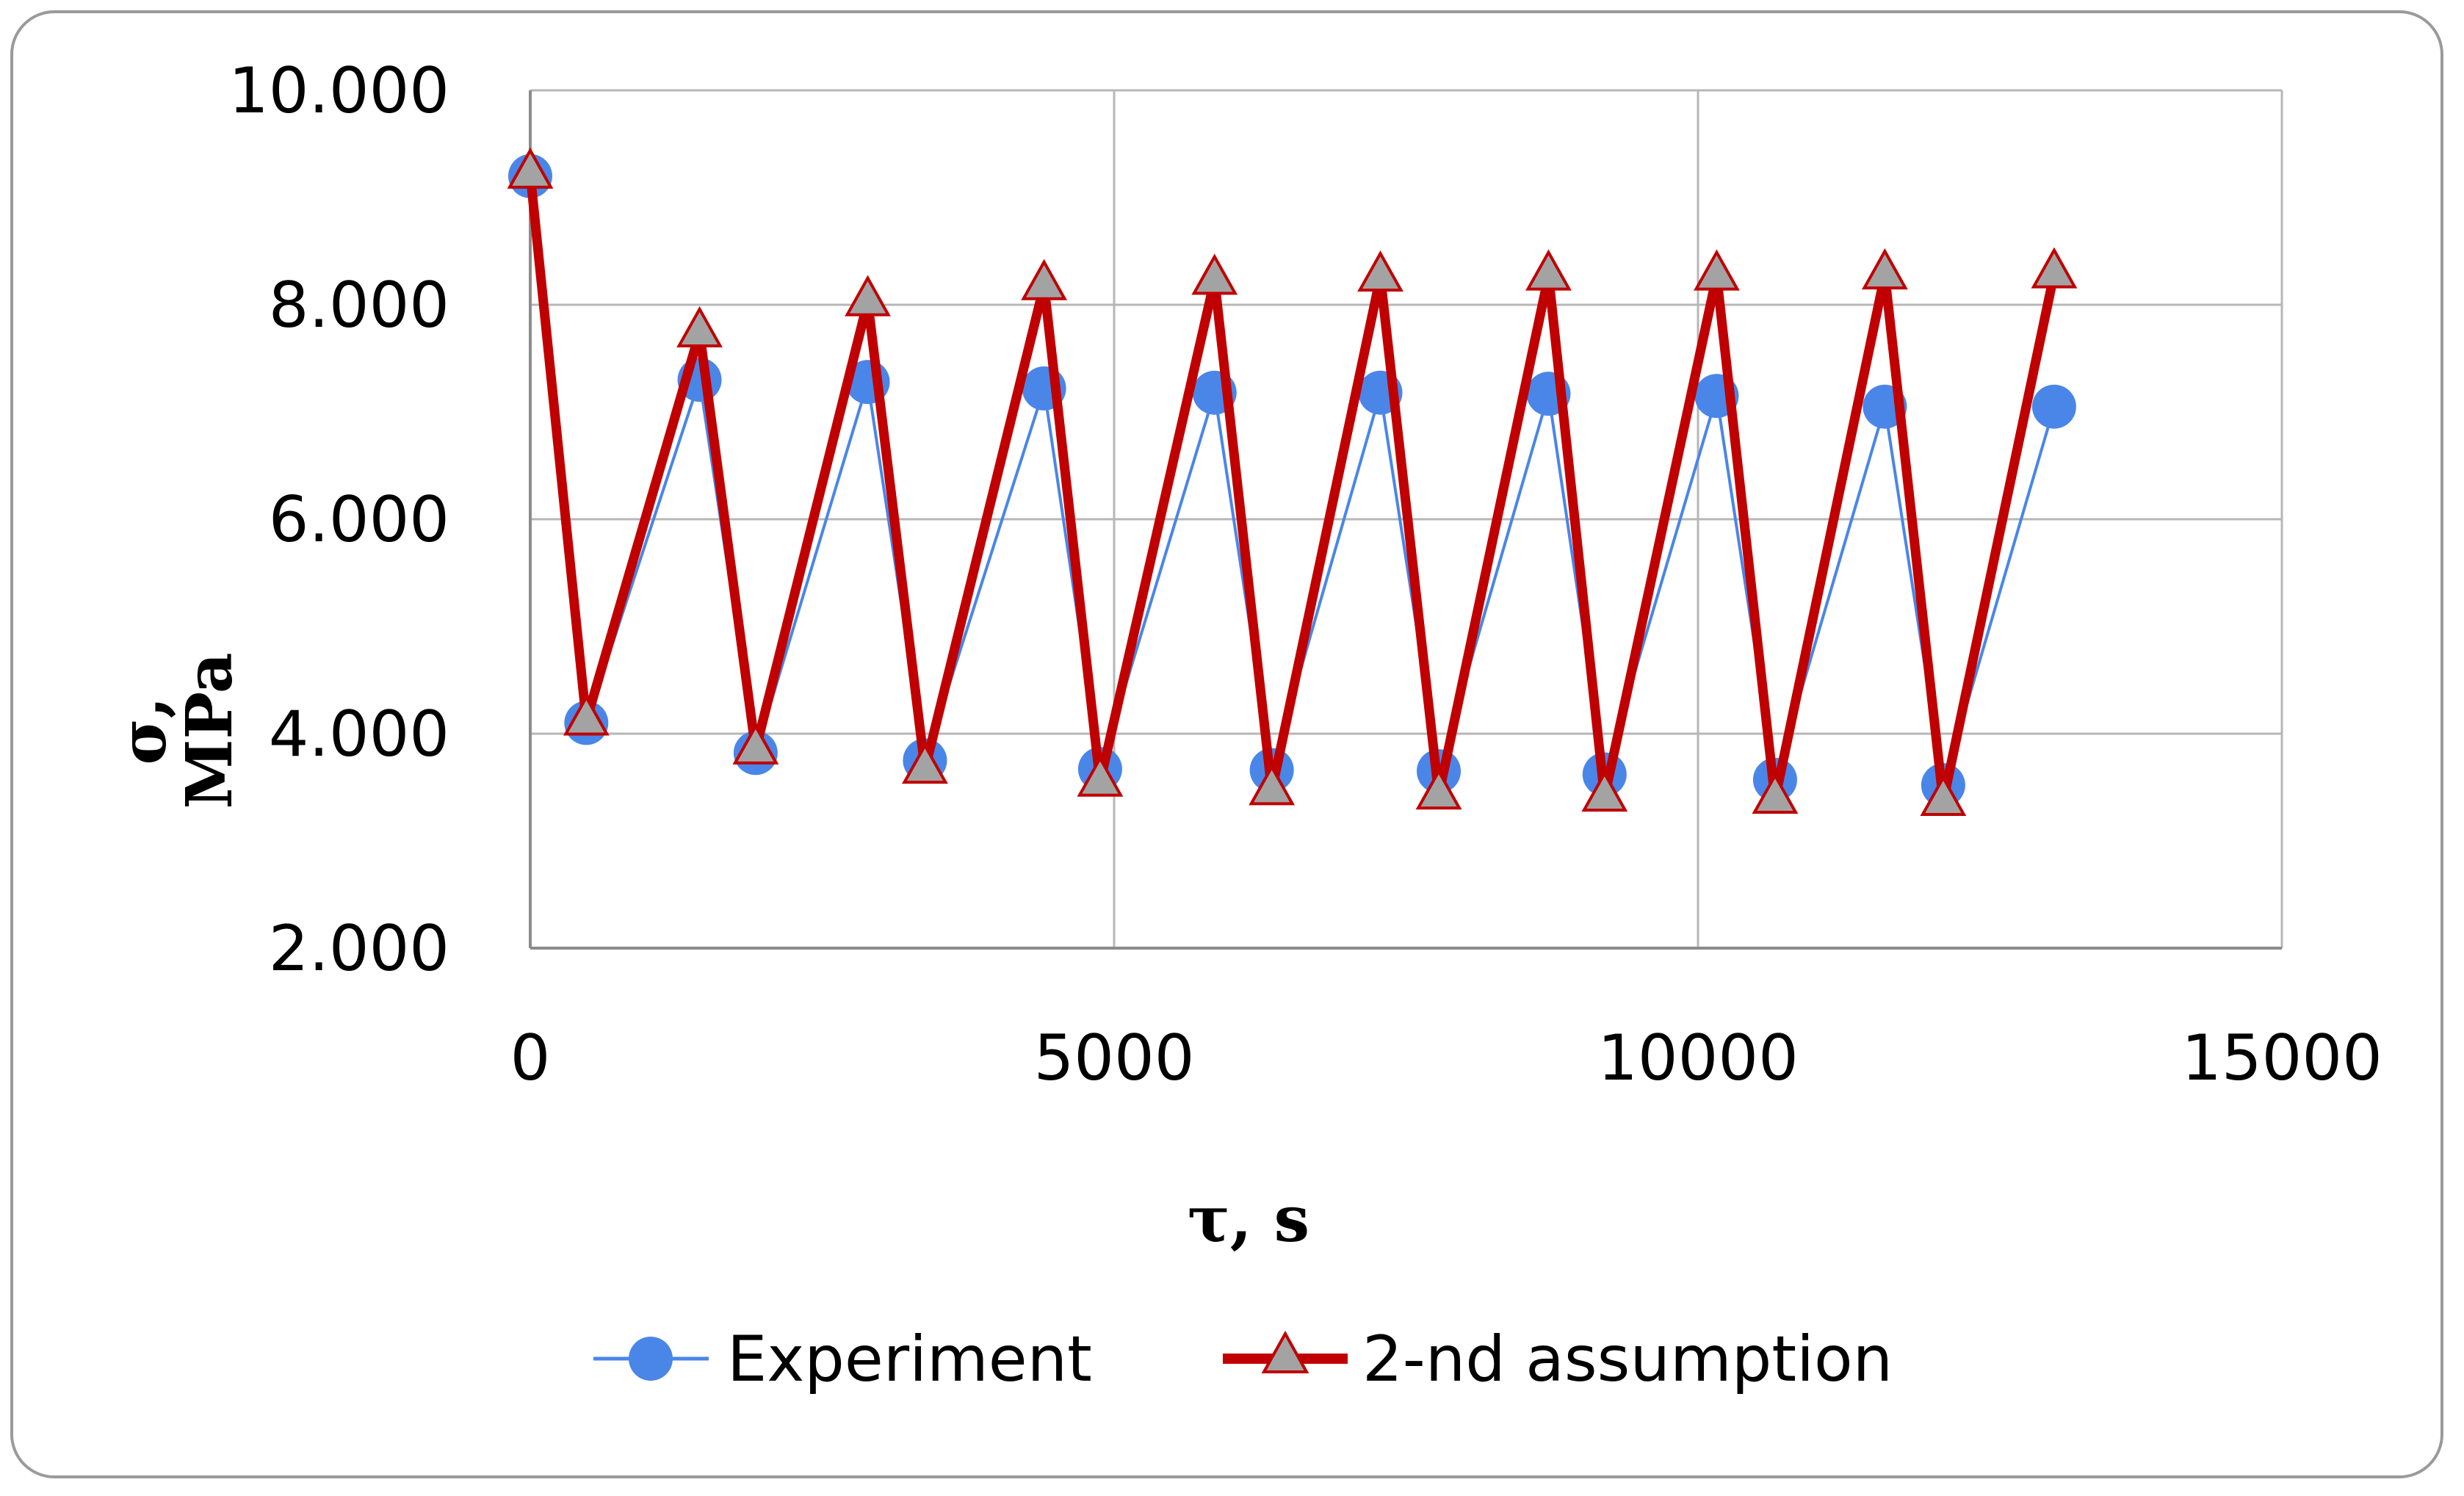 The width and height of the screenshot is (2464, 1496). I want to click on y-tick-label: 4.000, so click(359, 734).